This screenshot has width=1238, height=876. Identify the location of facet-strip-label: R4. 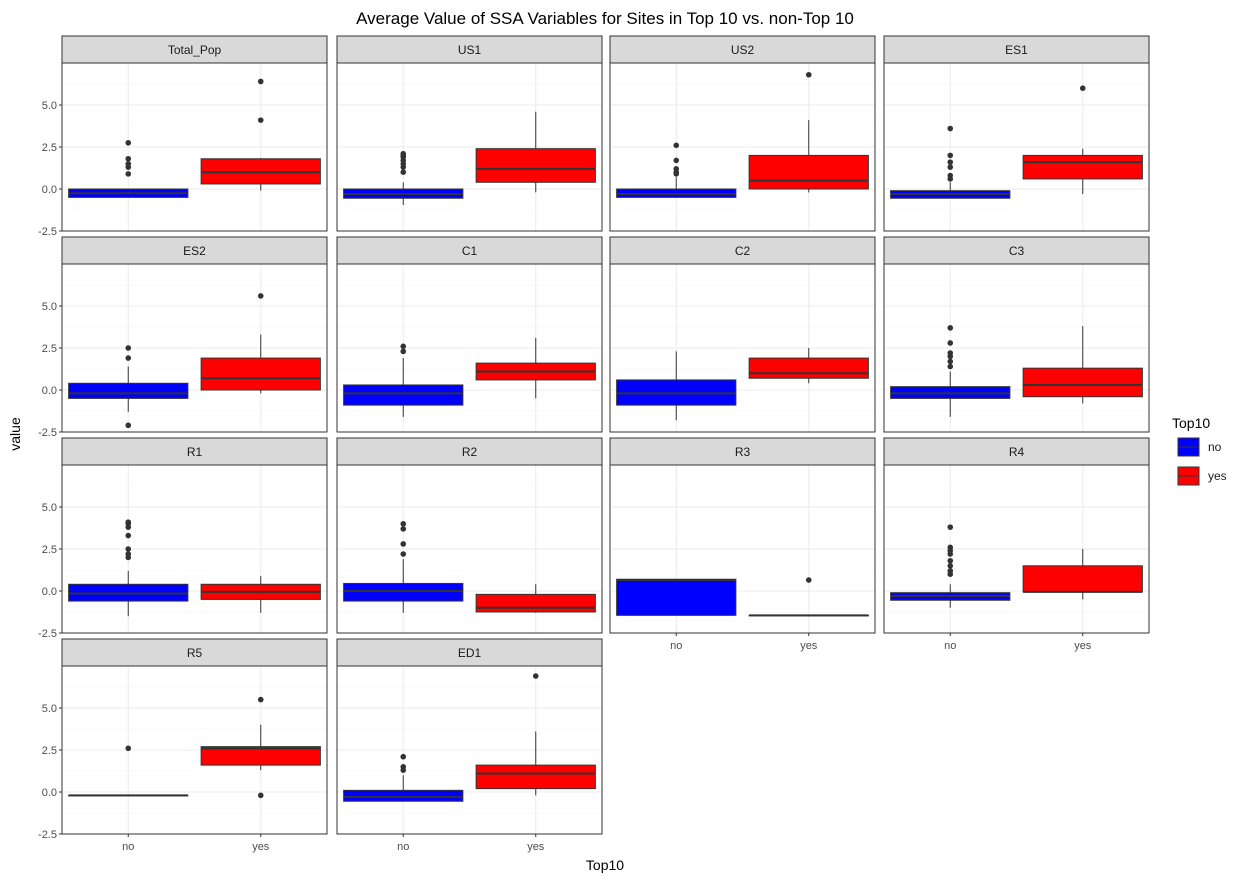
(1017, 452).